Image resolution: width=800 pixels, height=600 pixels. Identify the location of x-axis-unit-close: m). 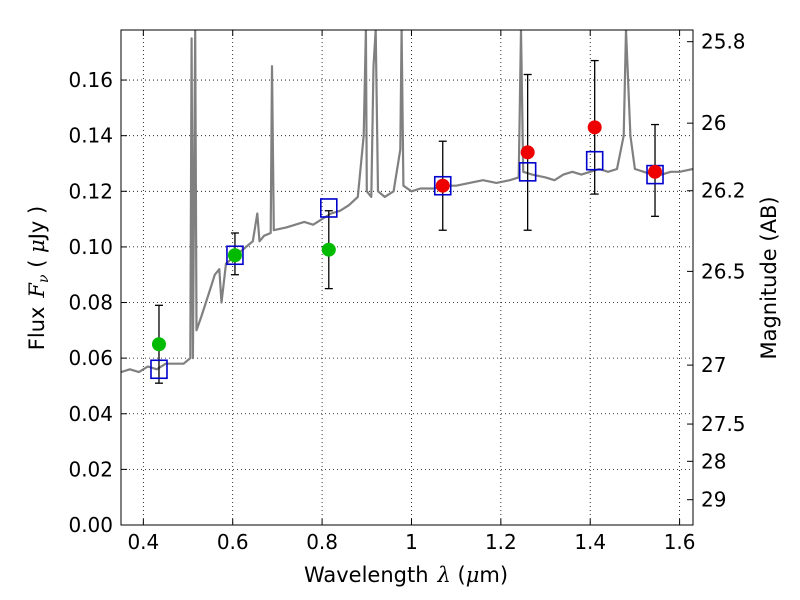
(493, 575).